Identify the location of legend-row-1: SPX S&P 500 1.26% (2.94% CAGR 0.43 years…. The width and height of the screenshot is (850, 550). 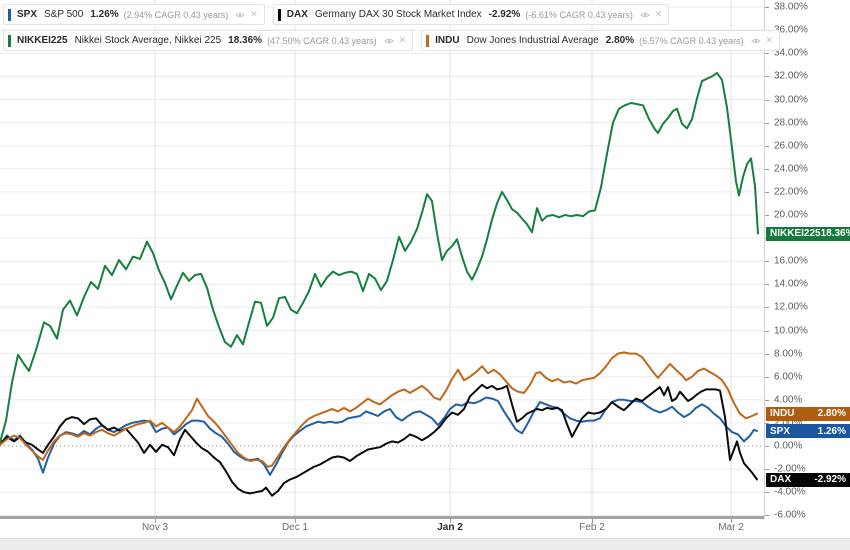
(383, 14).